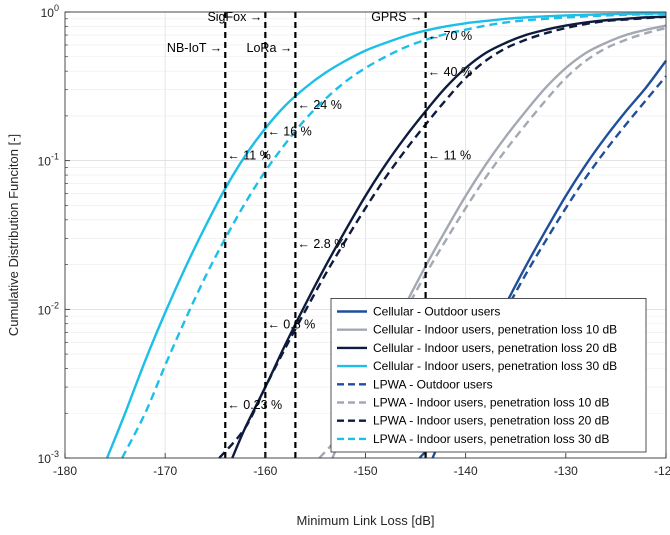 This screenshot has width=670, height=535. I want to click on x-tick-label: -170, so click(165, 471).